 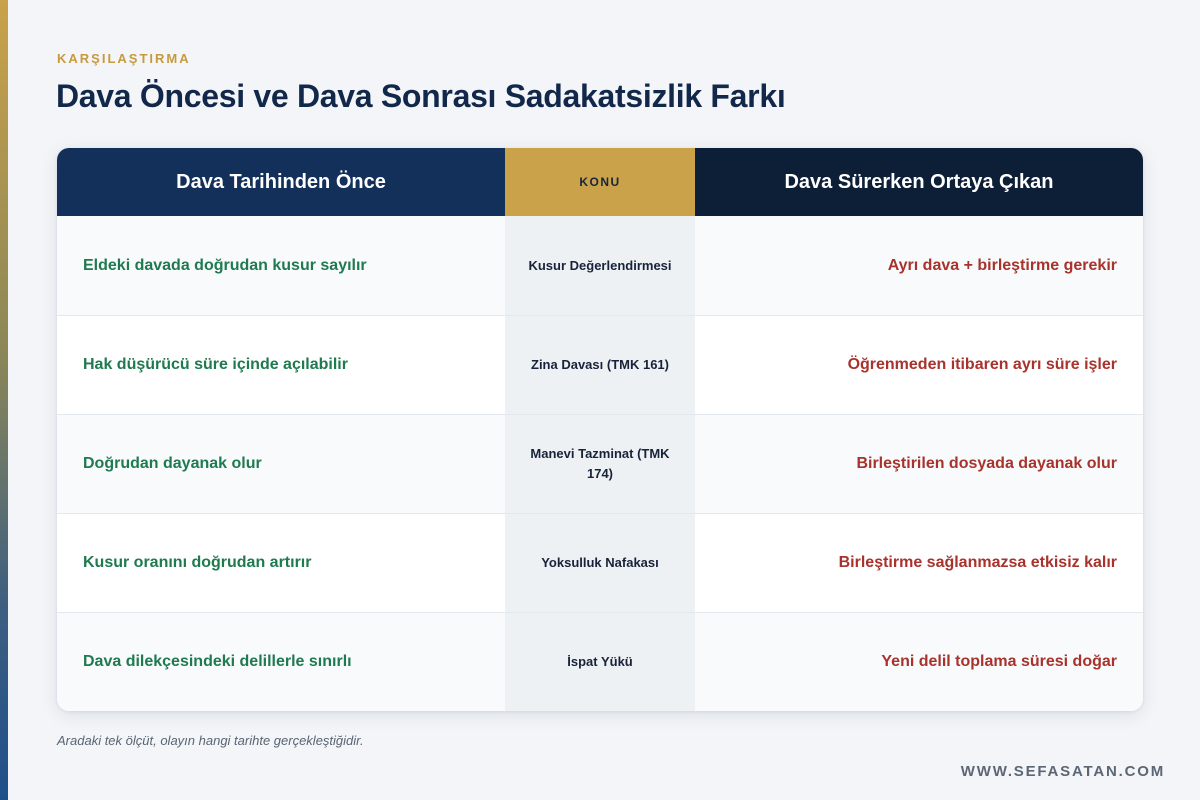 I want to click on cell-before: Hak düşürücü süre içinde açılabilir, so click(x=281, y=365).